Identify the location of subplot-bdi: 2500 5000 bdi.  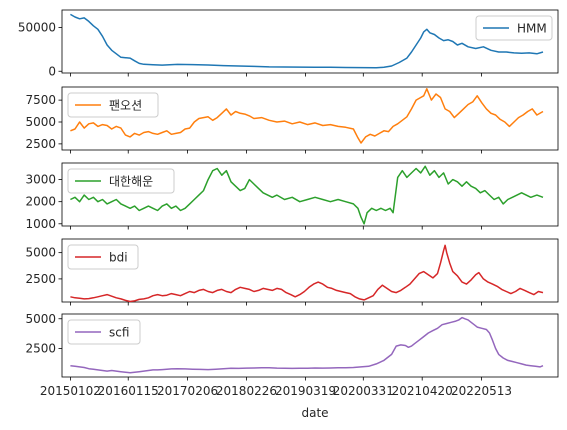
(292, 272).